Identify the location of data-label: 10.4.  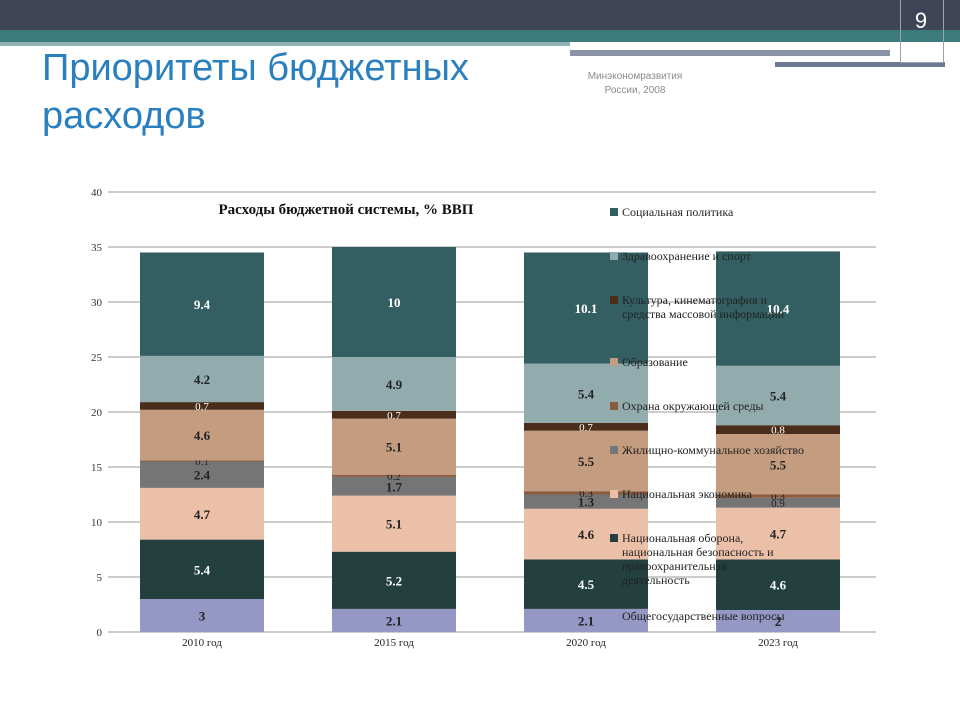
(778, 309).